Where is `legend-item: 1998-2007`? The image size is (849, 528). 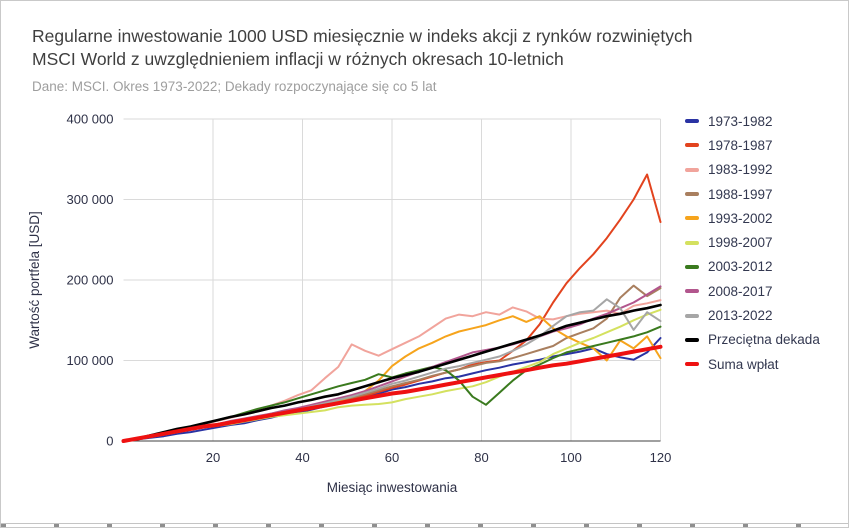 legend-item: 1998-2007 is located at coordinates (752, 242).